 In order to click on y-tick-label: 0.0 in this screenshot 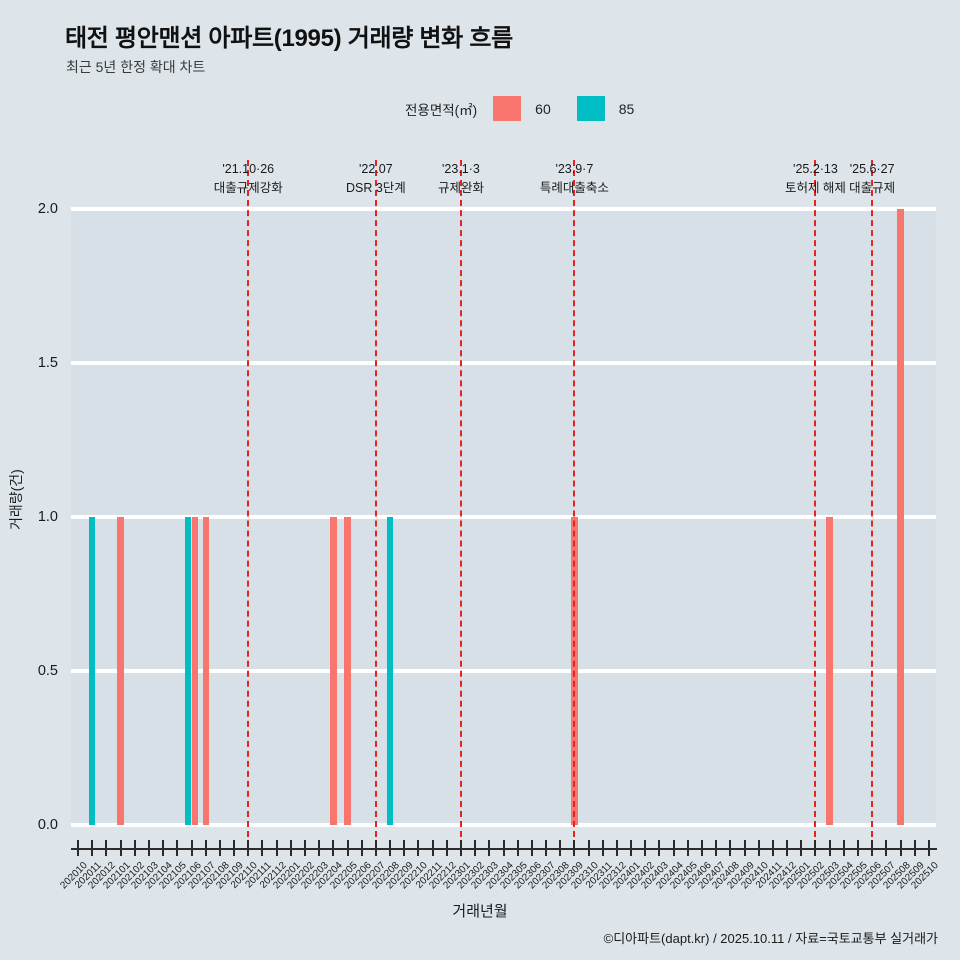, I will do `click(47, 825)`.